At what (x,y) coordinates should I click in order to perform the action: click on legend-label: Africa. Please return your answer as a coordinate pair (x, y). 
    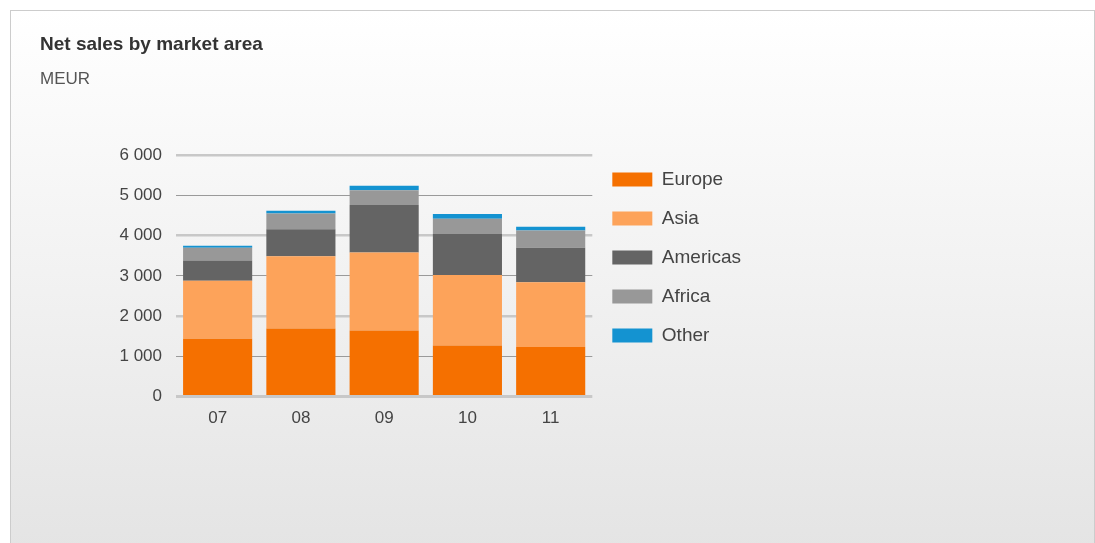
    Looking at the image, I should click on (686, 295).